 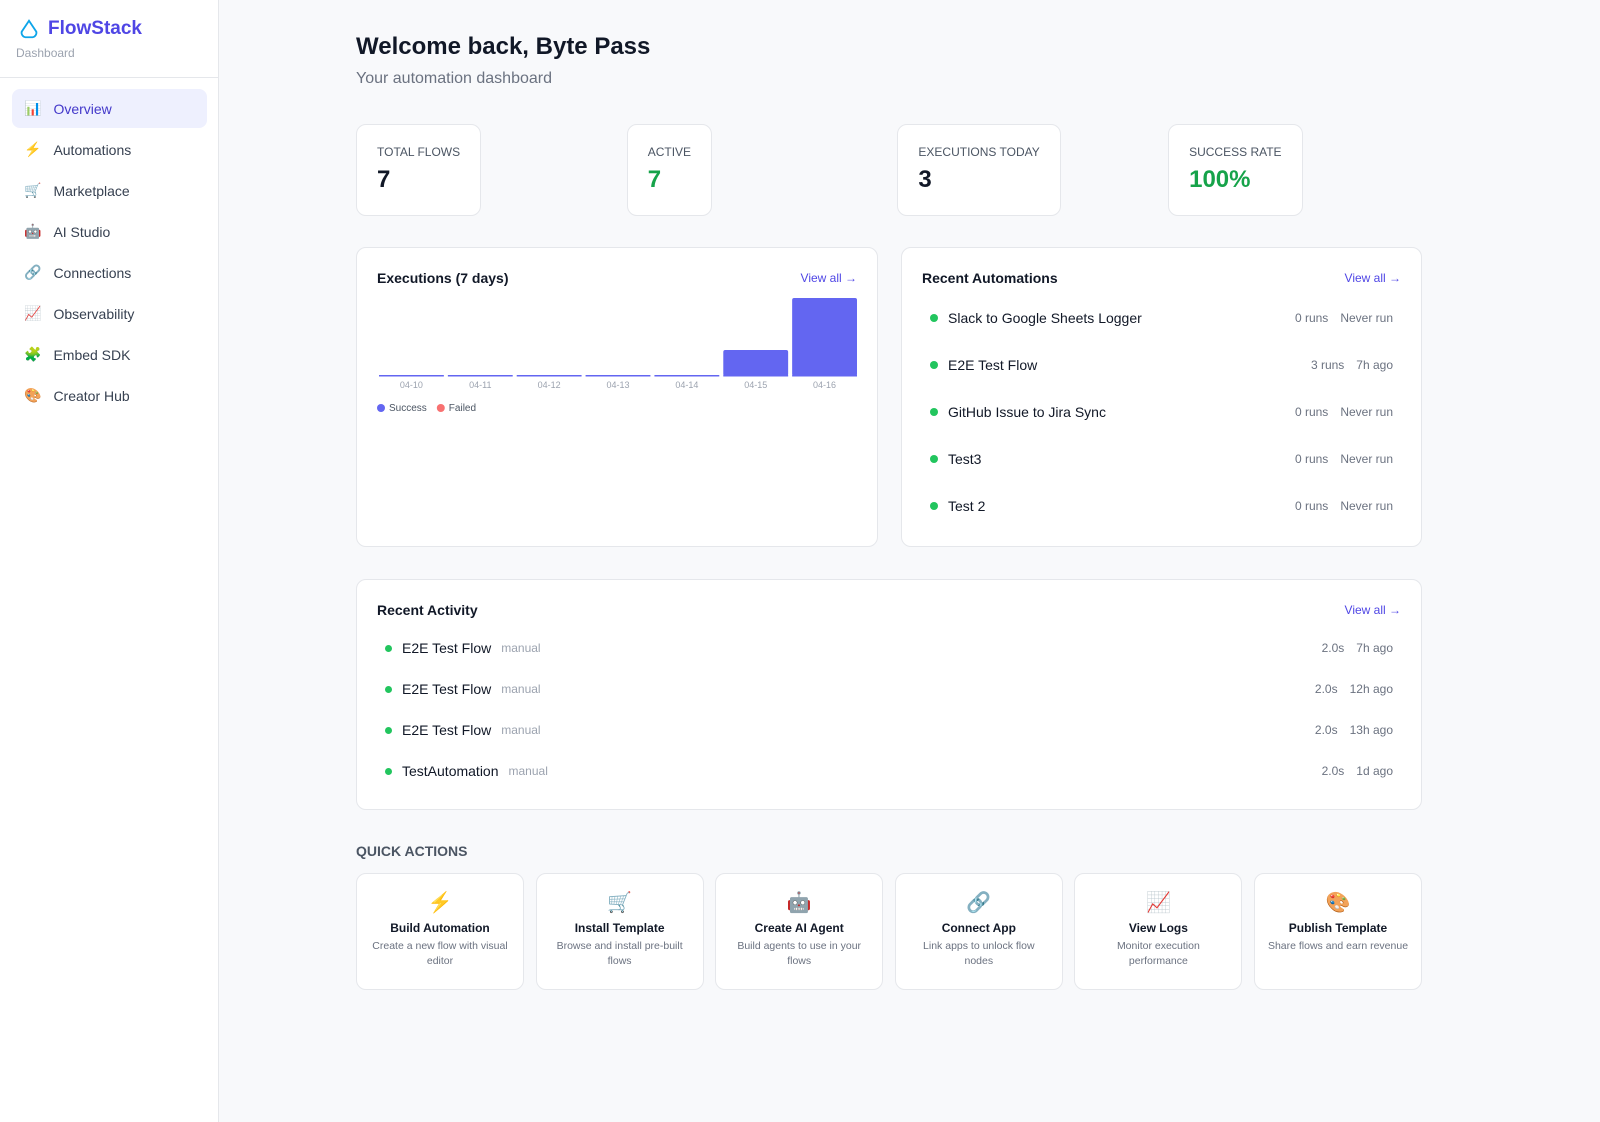 I want to click on automation-name: Test3, so click(x=965, y=459).